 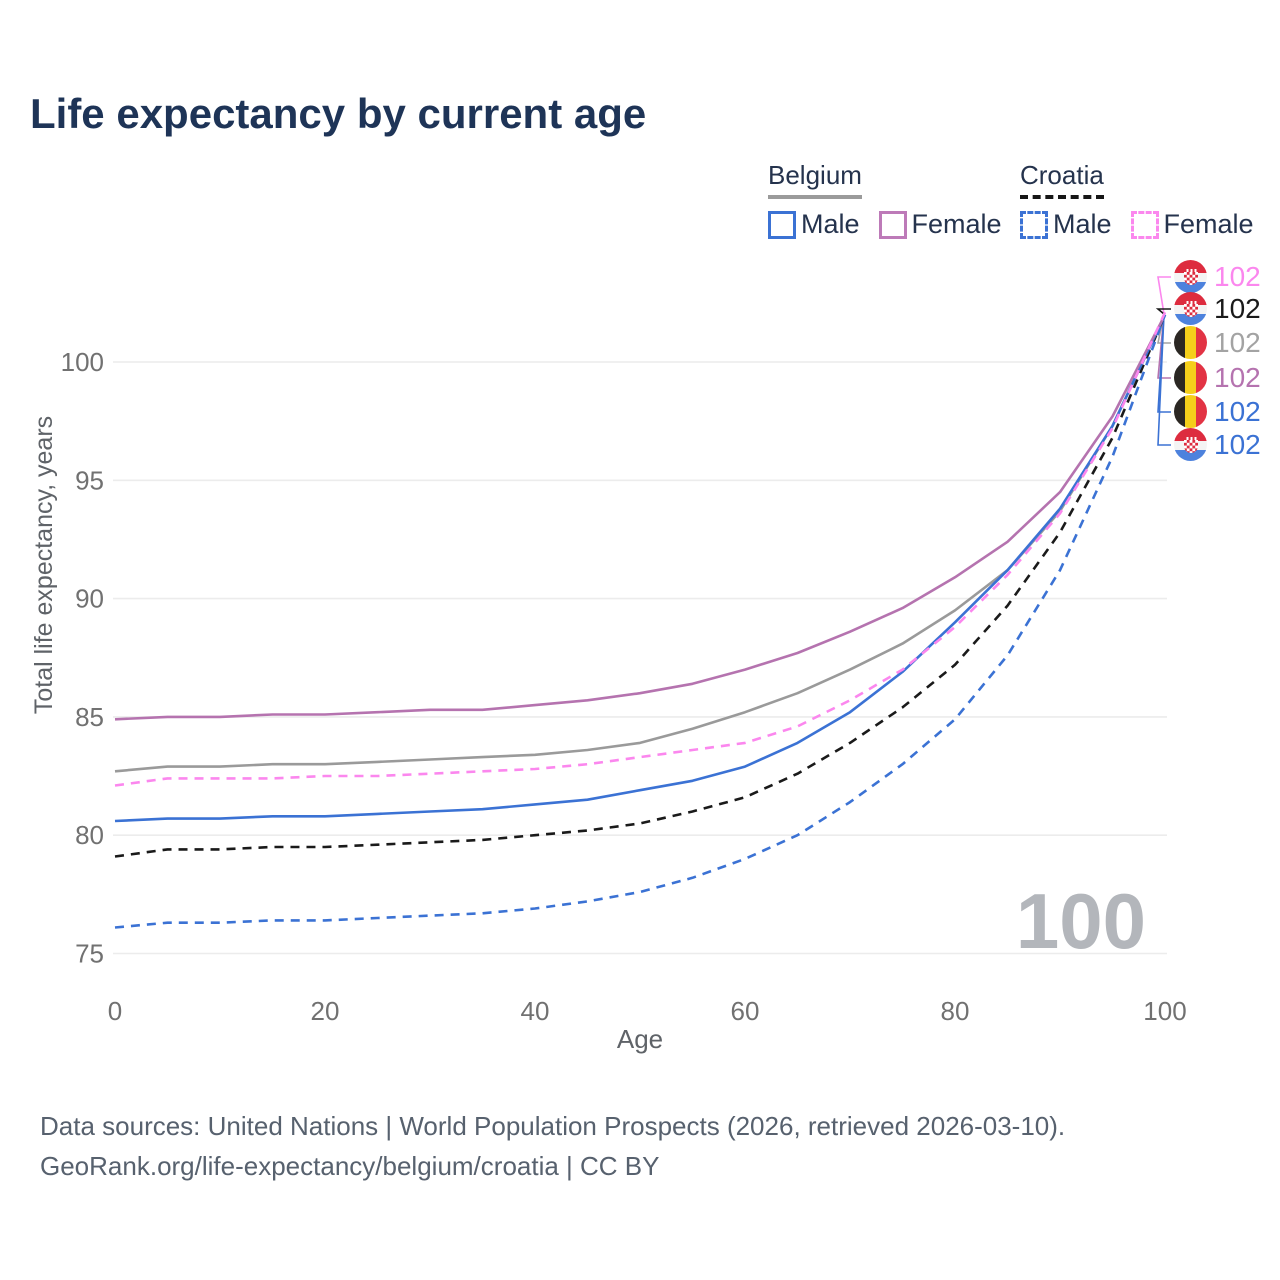 I want to click on legend-item-croatia-male: Male, so click(x=1066, y=224).